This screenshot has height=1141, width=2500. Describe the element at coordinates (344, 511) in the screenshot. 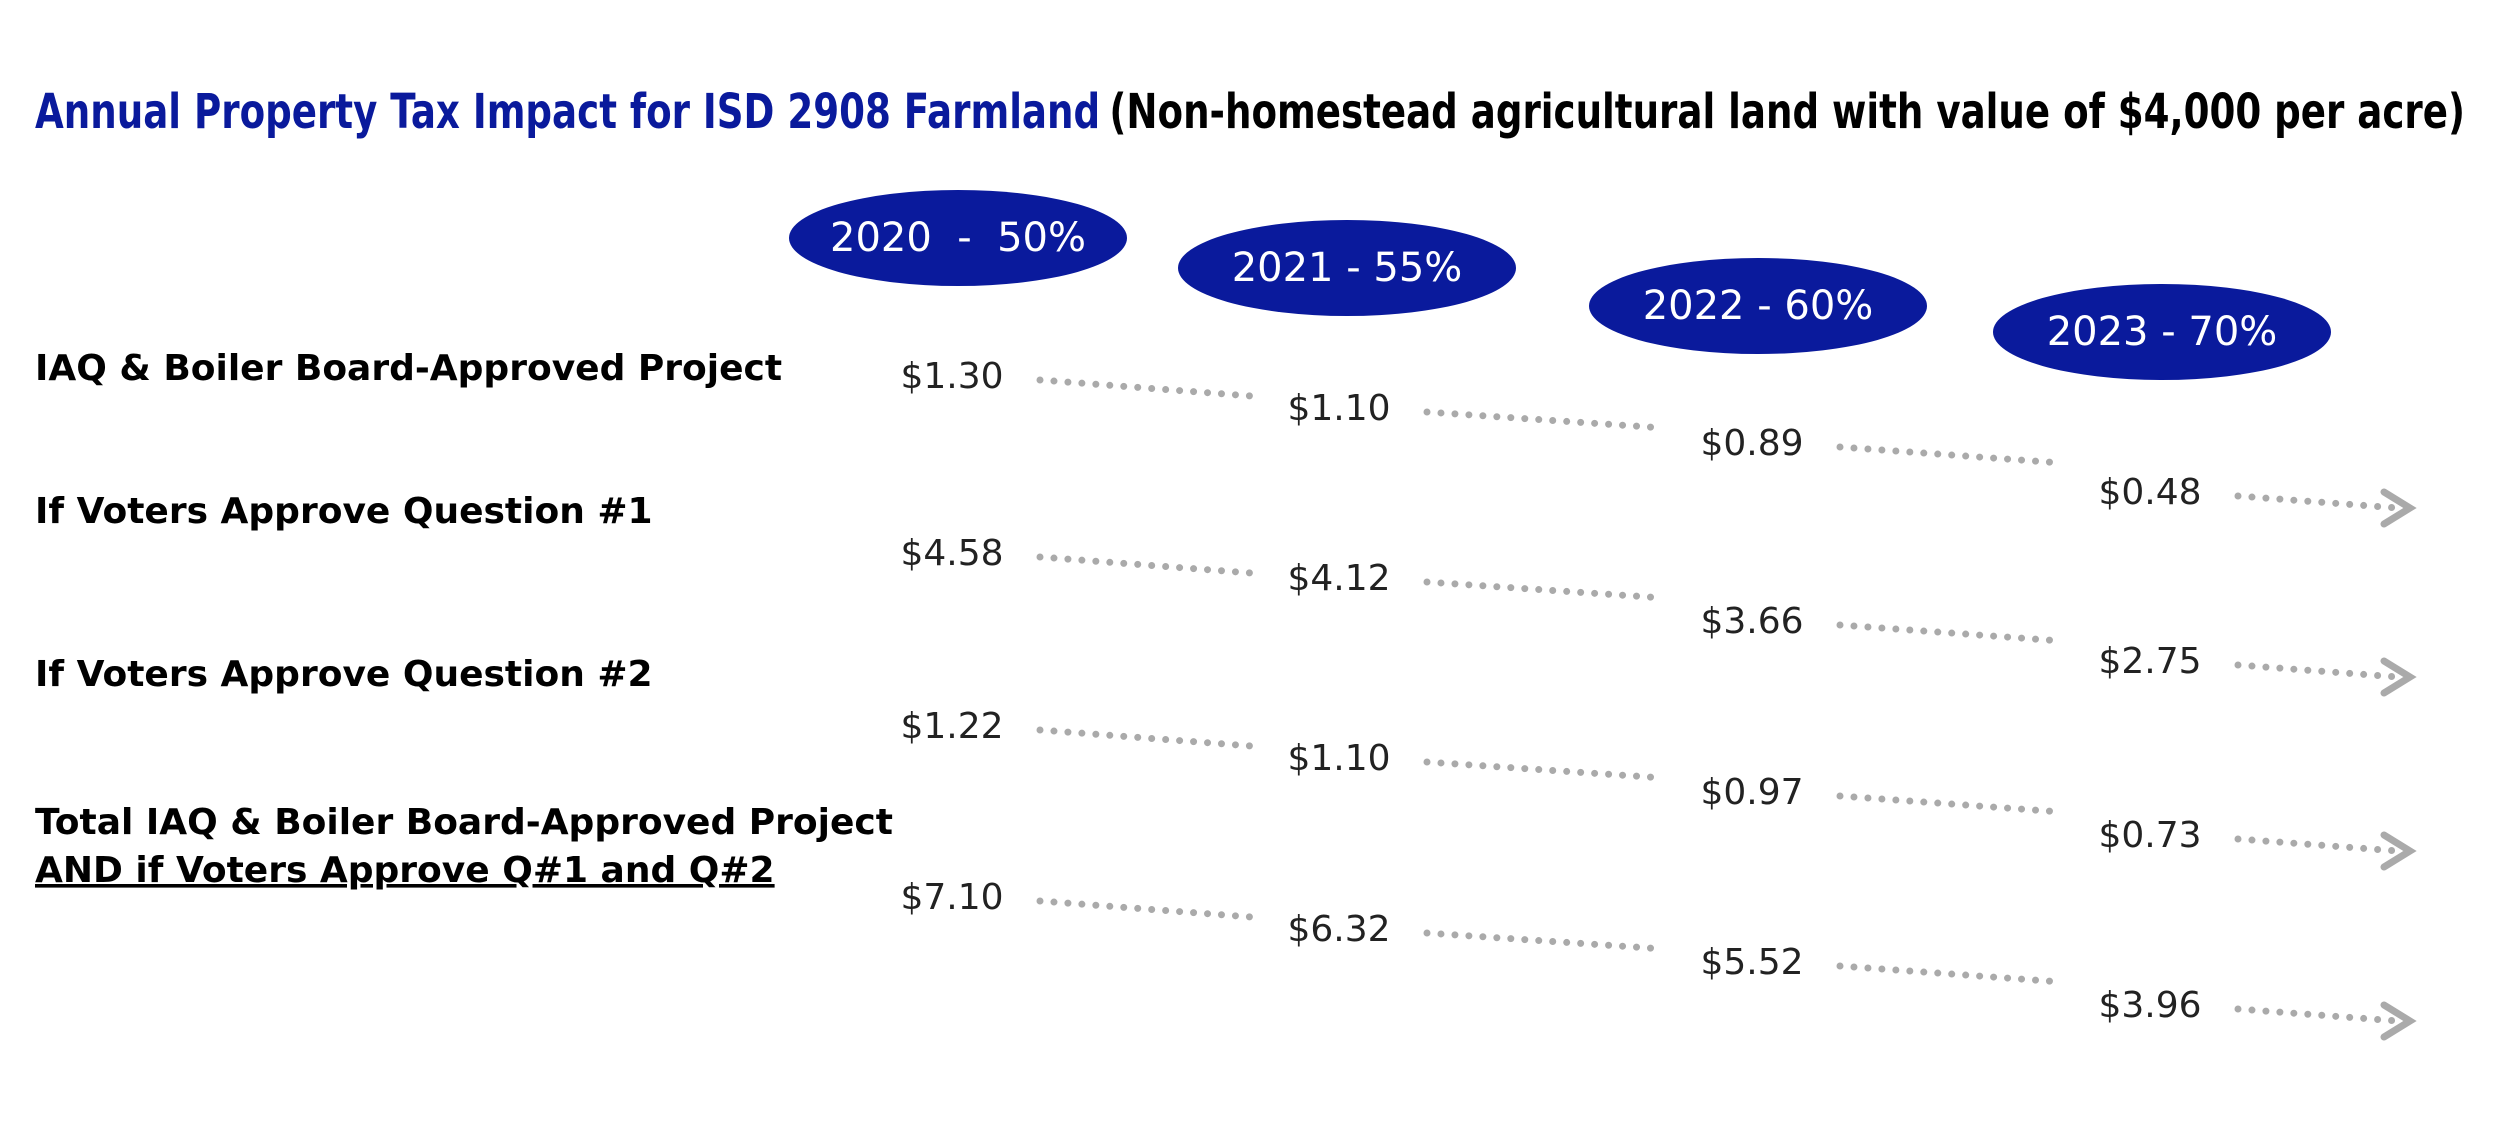

I see `row-label: If Voters Approve Question #1` at that location.